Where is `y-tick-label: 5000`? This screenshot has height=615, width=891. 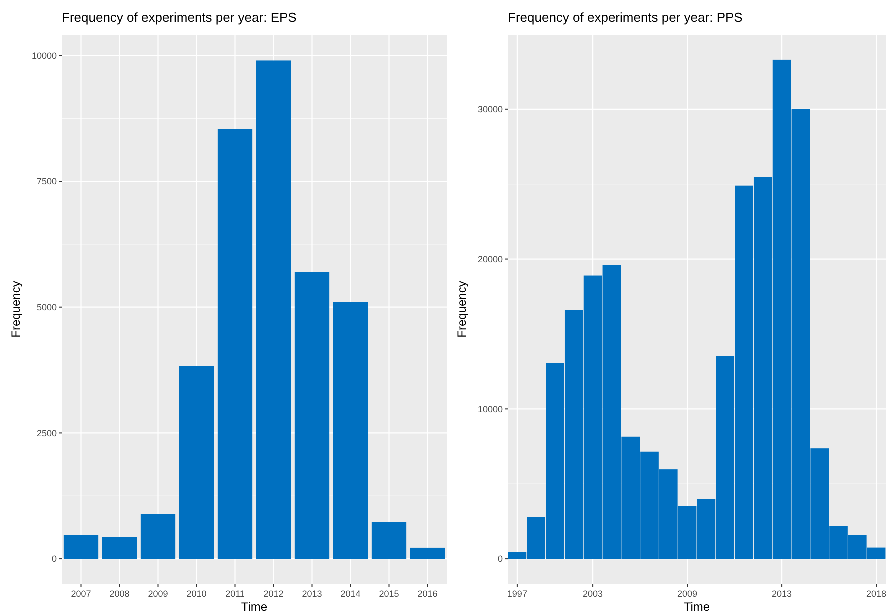
y-tick-label: 5000 is located at coordinates (46, 307).